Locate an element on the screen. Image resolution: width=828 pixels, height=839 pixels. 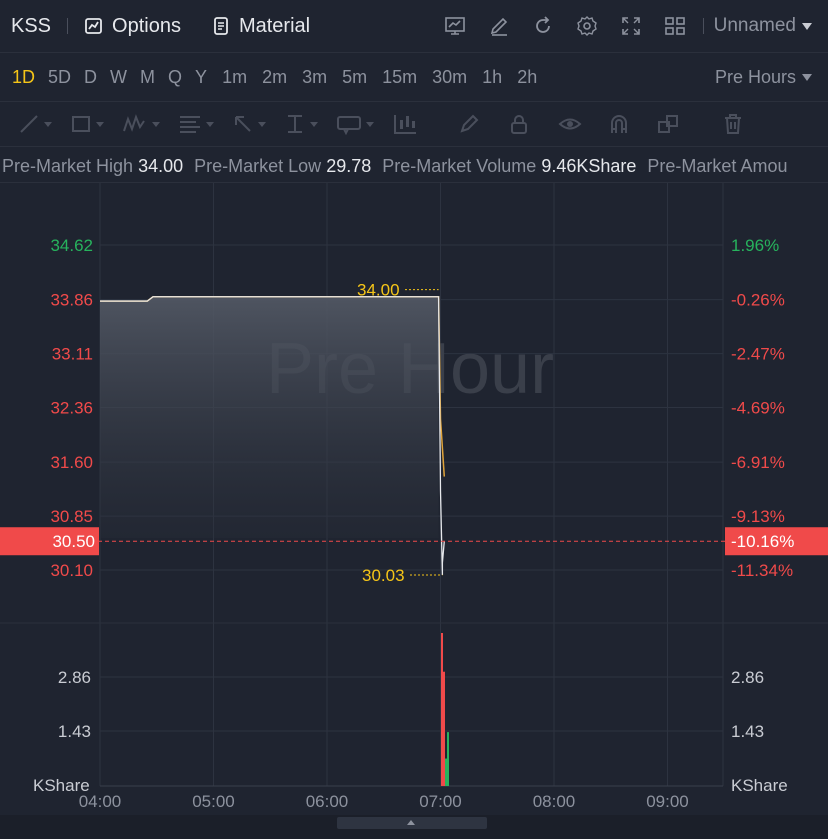
expand-up-icon is located at coordinates (411, 822).